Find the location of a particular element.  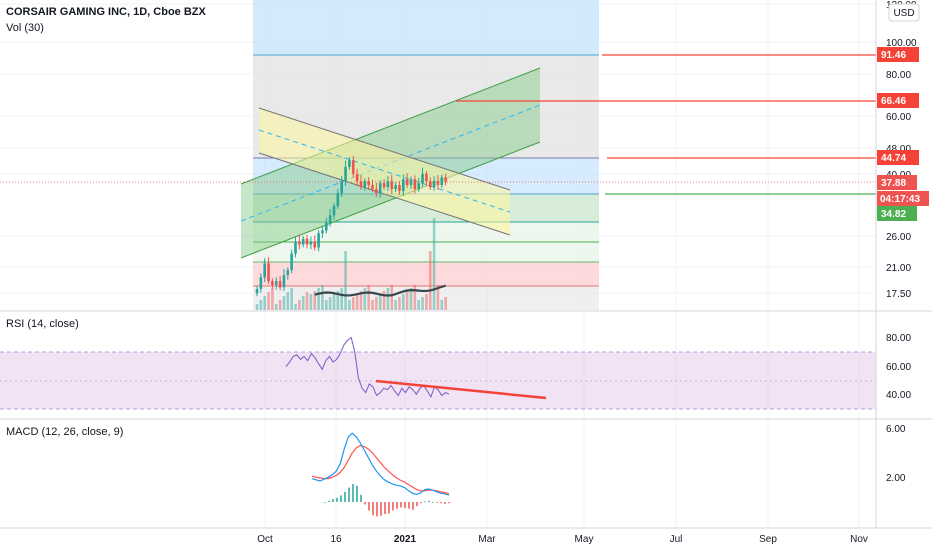

price-tag-last is located at coordinates (897, 182).